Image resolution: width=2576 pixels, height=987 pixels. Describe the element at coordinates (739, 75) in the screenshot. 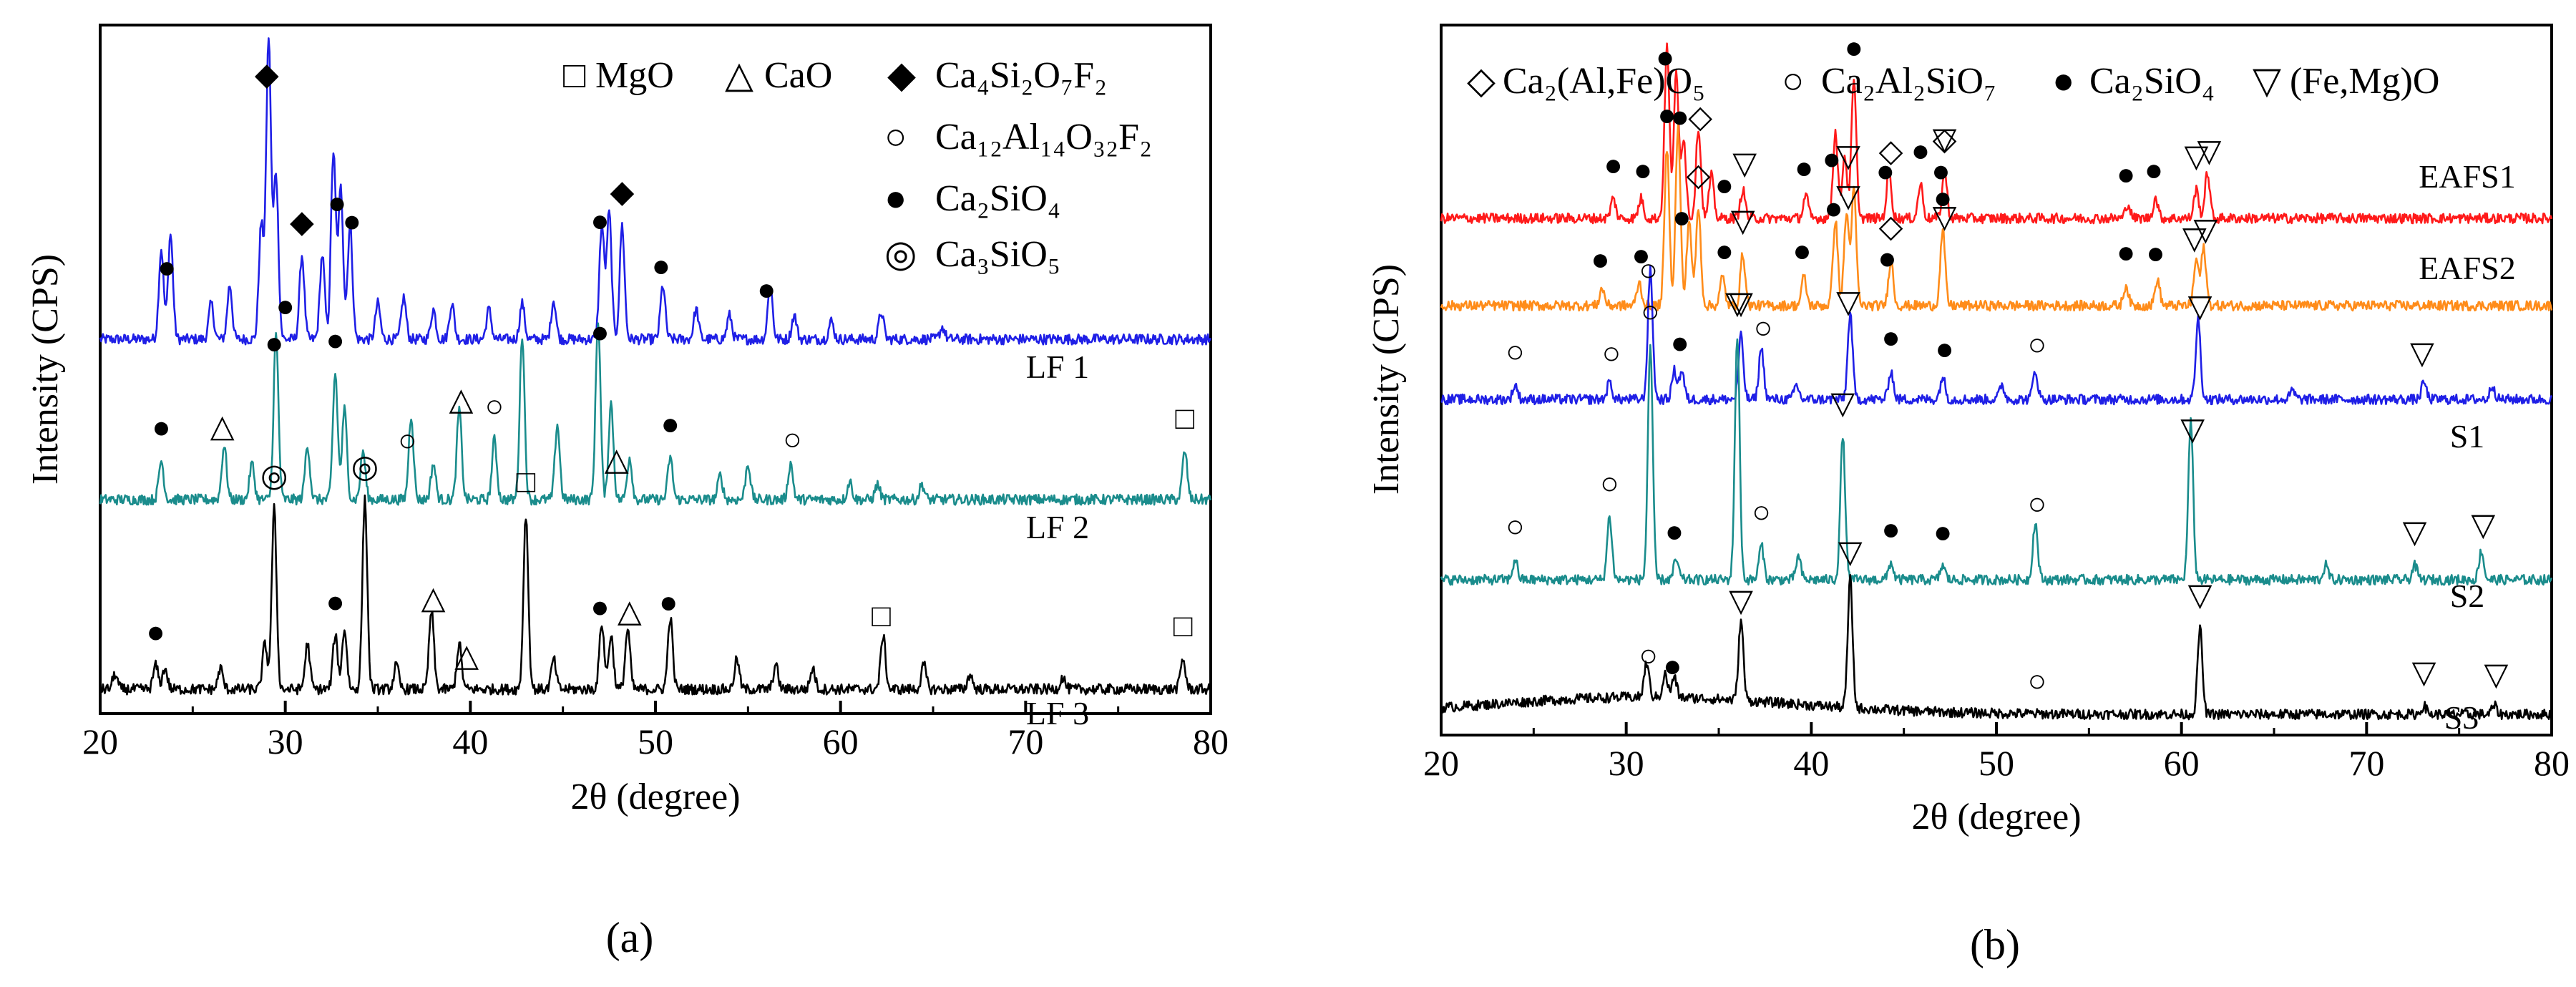

I see `legend-a-cao-symbol: △` at that location.